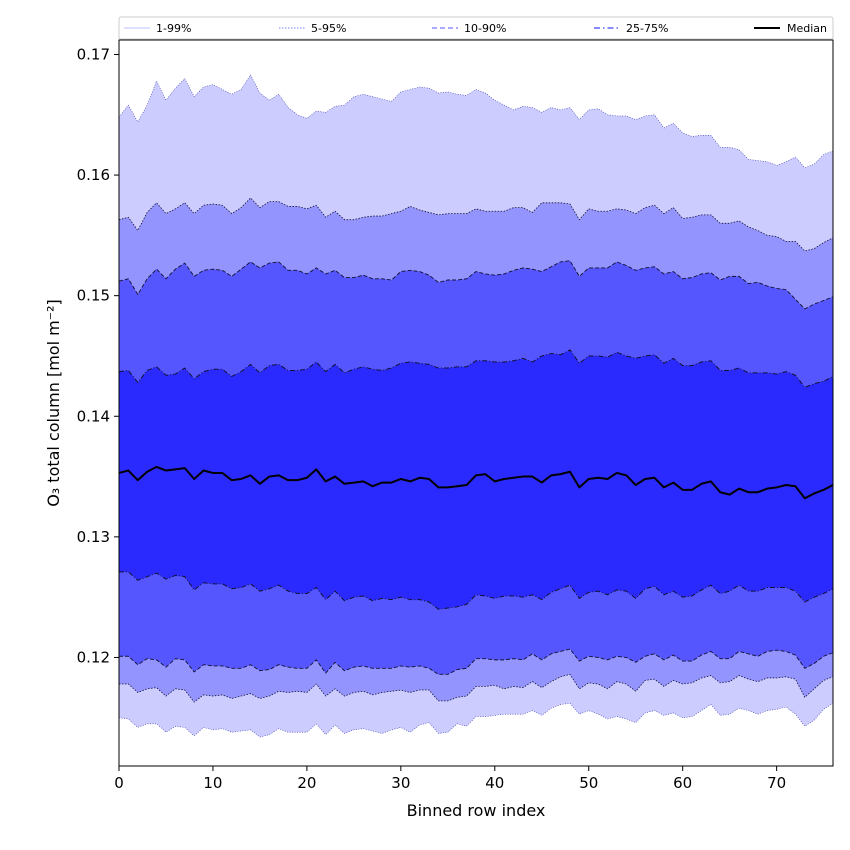 The image size is (850, 850). What do you see at coordinates (93, 657) in the screenshot?
I see `y-tick-label: 0.12` at bounding box center [93, 657].